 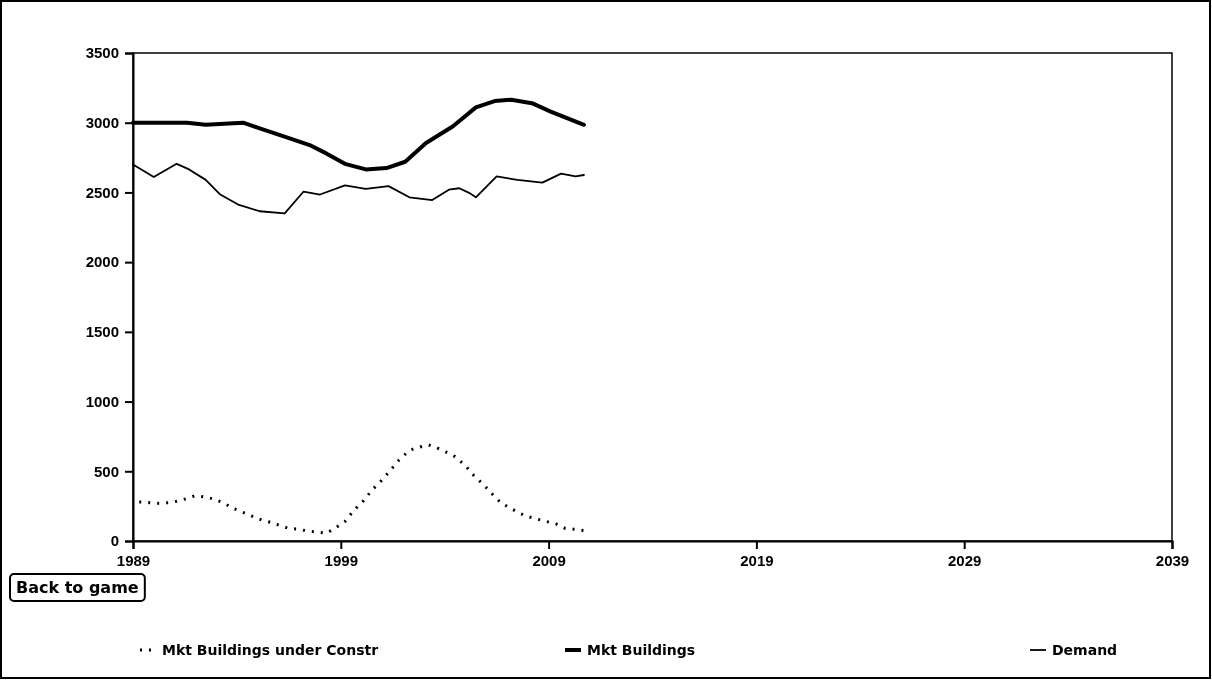 What do you see at coordinates (1085, 650) in the screenshot?
I see `legend-label: Demand` at bounding box center [1085, 650].